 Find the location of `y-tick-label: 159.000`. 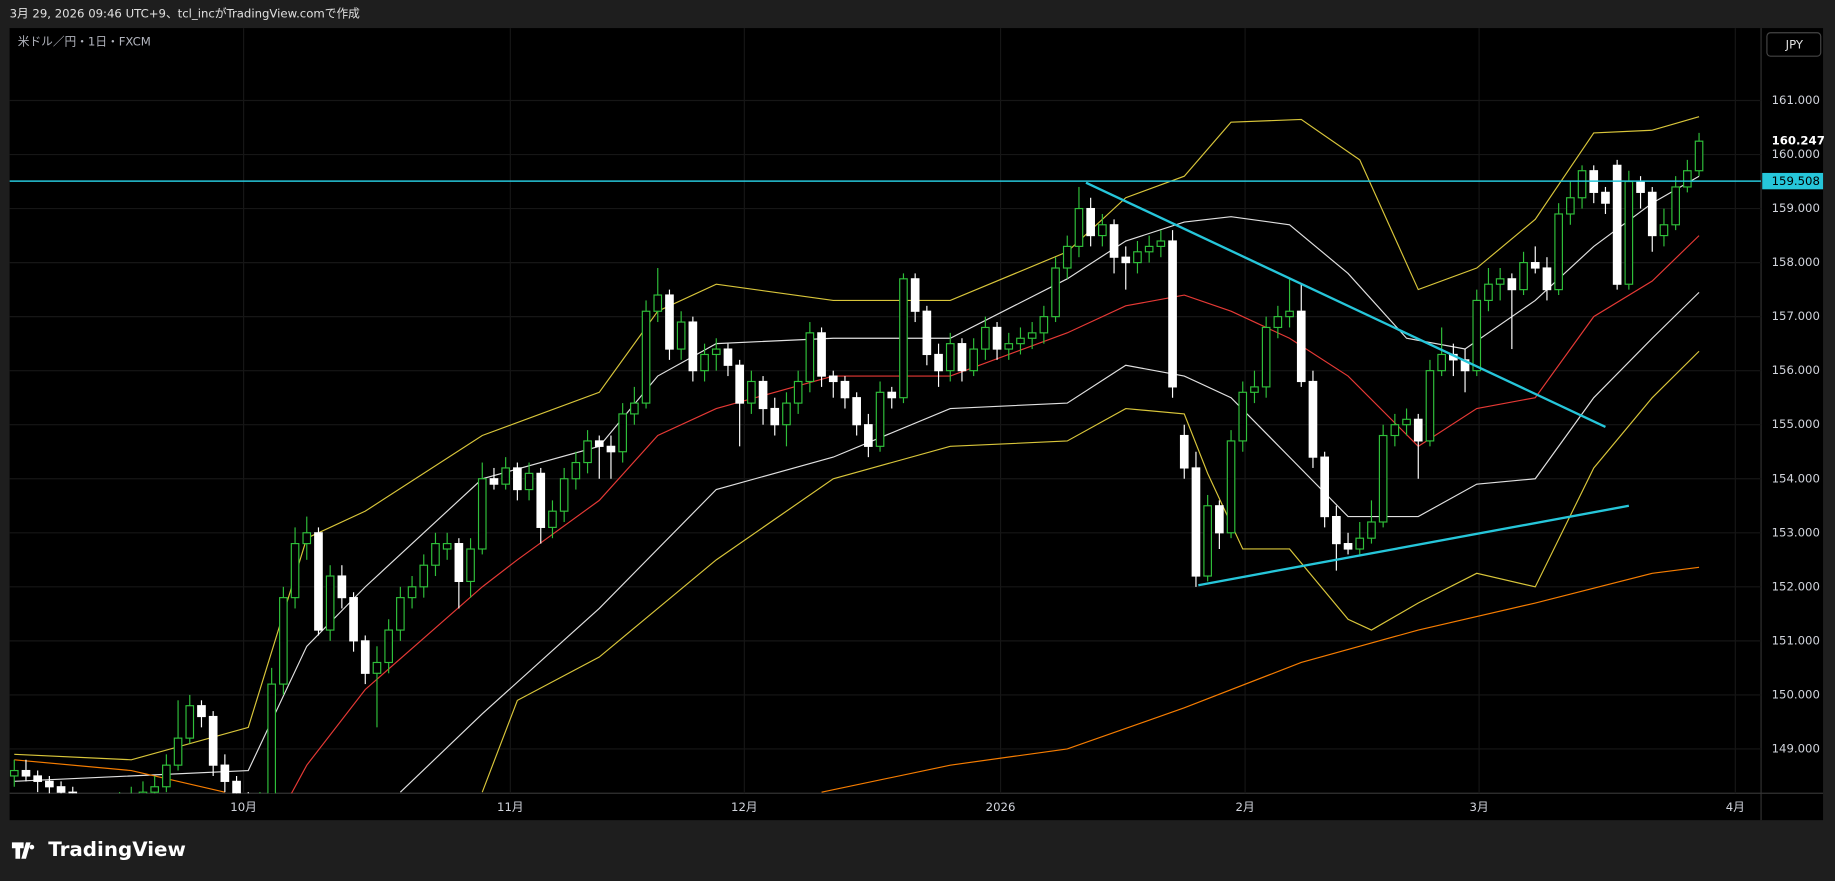

y-tick-label: 159.000 is located at coordinates (1796, 208).